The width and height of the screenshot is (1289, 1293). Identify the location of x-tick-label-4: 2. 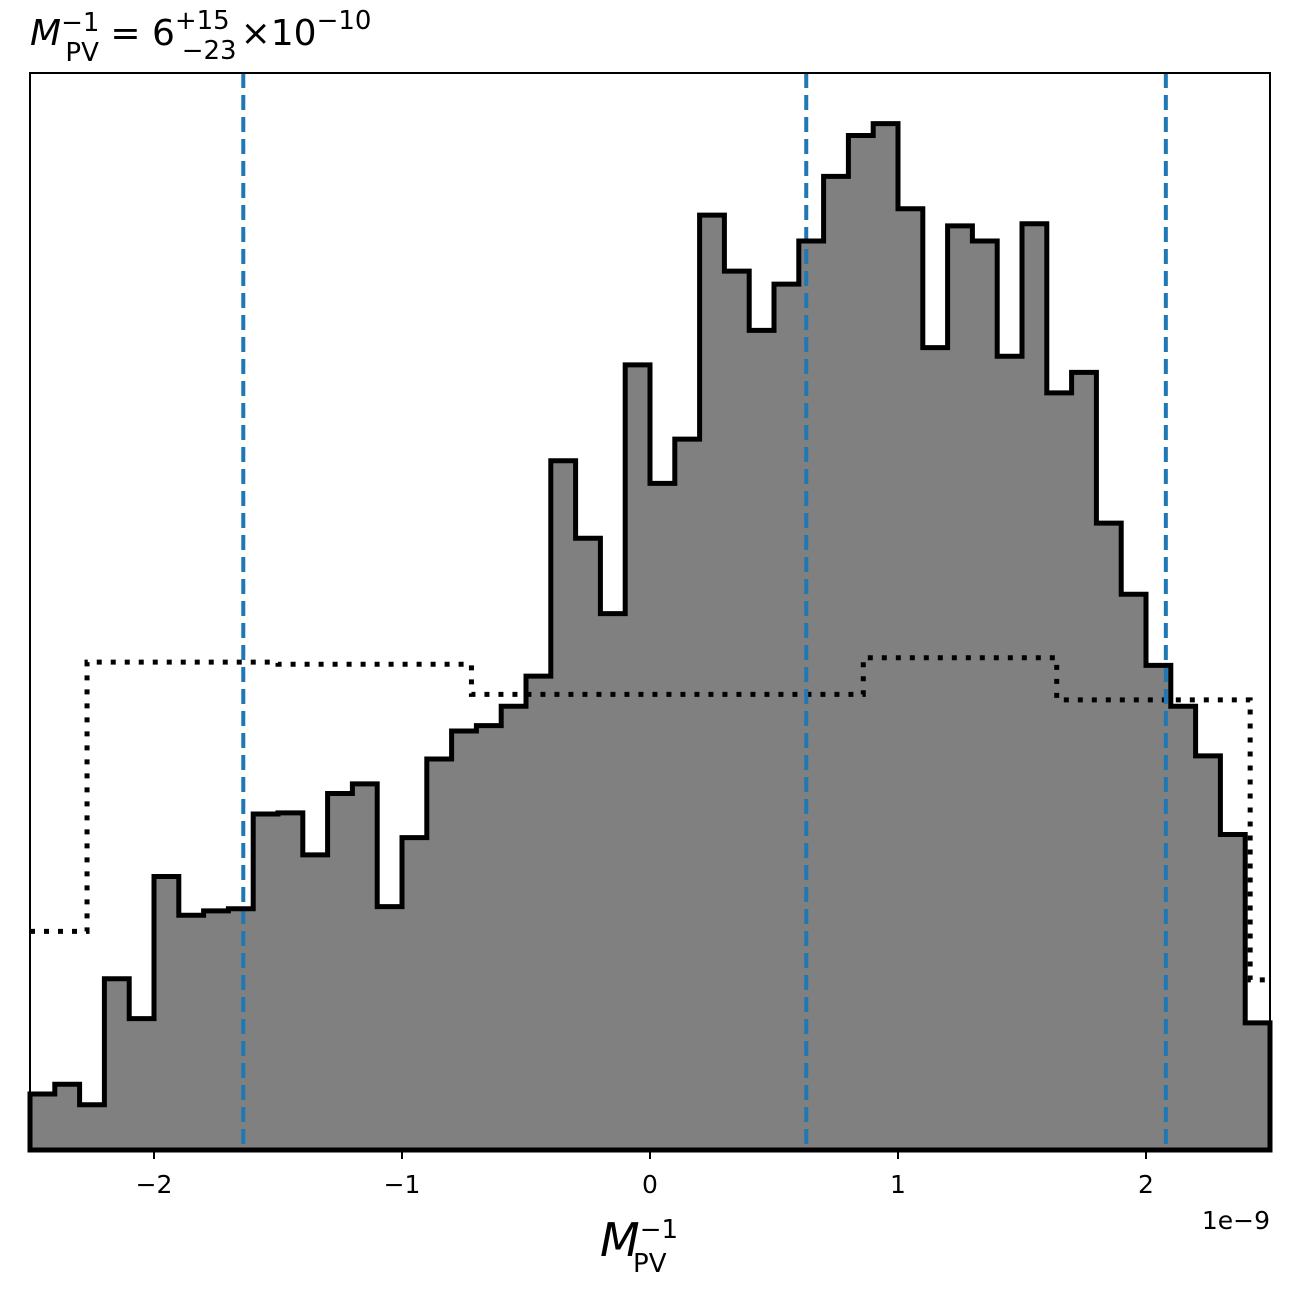
(1146, 1184).